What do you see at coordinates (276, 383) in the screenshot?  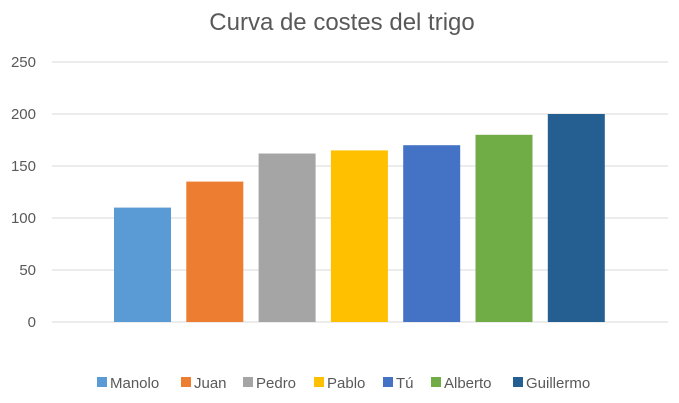 I see `legend-label: Pedro` at bounding box center [276, 383].